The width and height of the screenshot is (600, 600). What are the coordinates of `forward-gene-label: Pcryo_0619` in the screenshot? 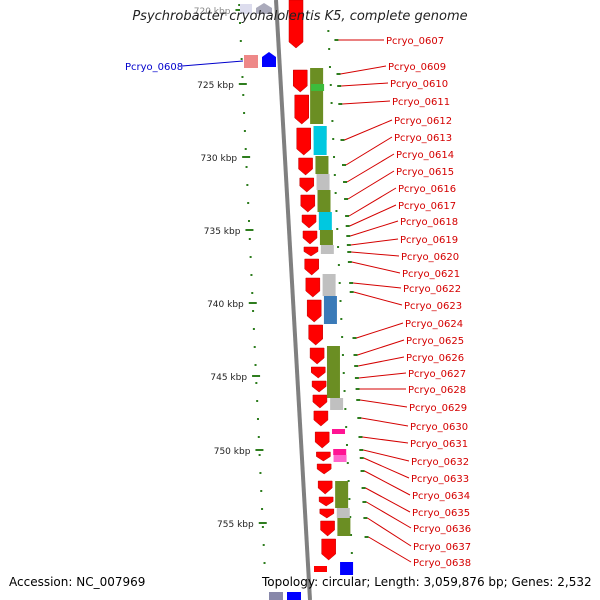 It's located at (429, 240).